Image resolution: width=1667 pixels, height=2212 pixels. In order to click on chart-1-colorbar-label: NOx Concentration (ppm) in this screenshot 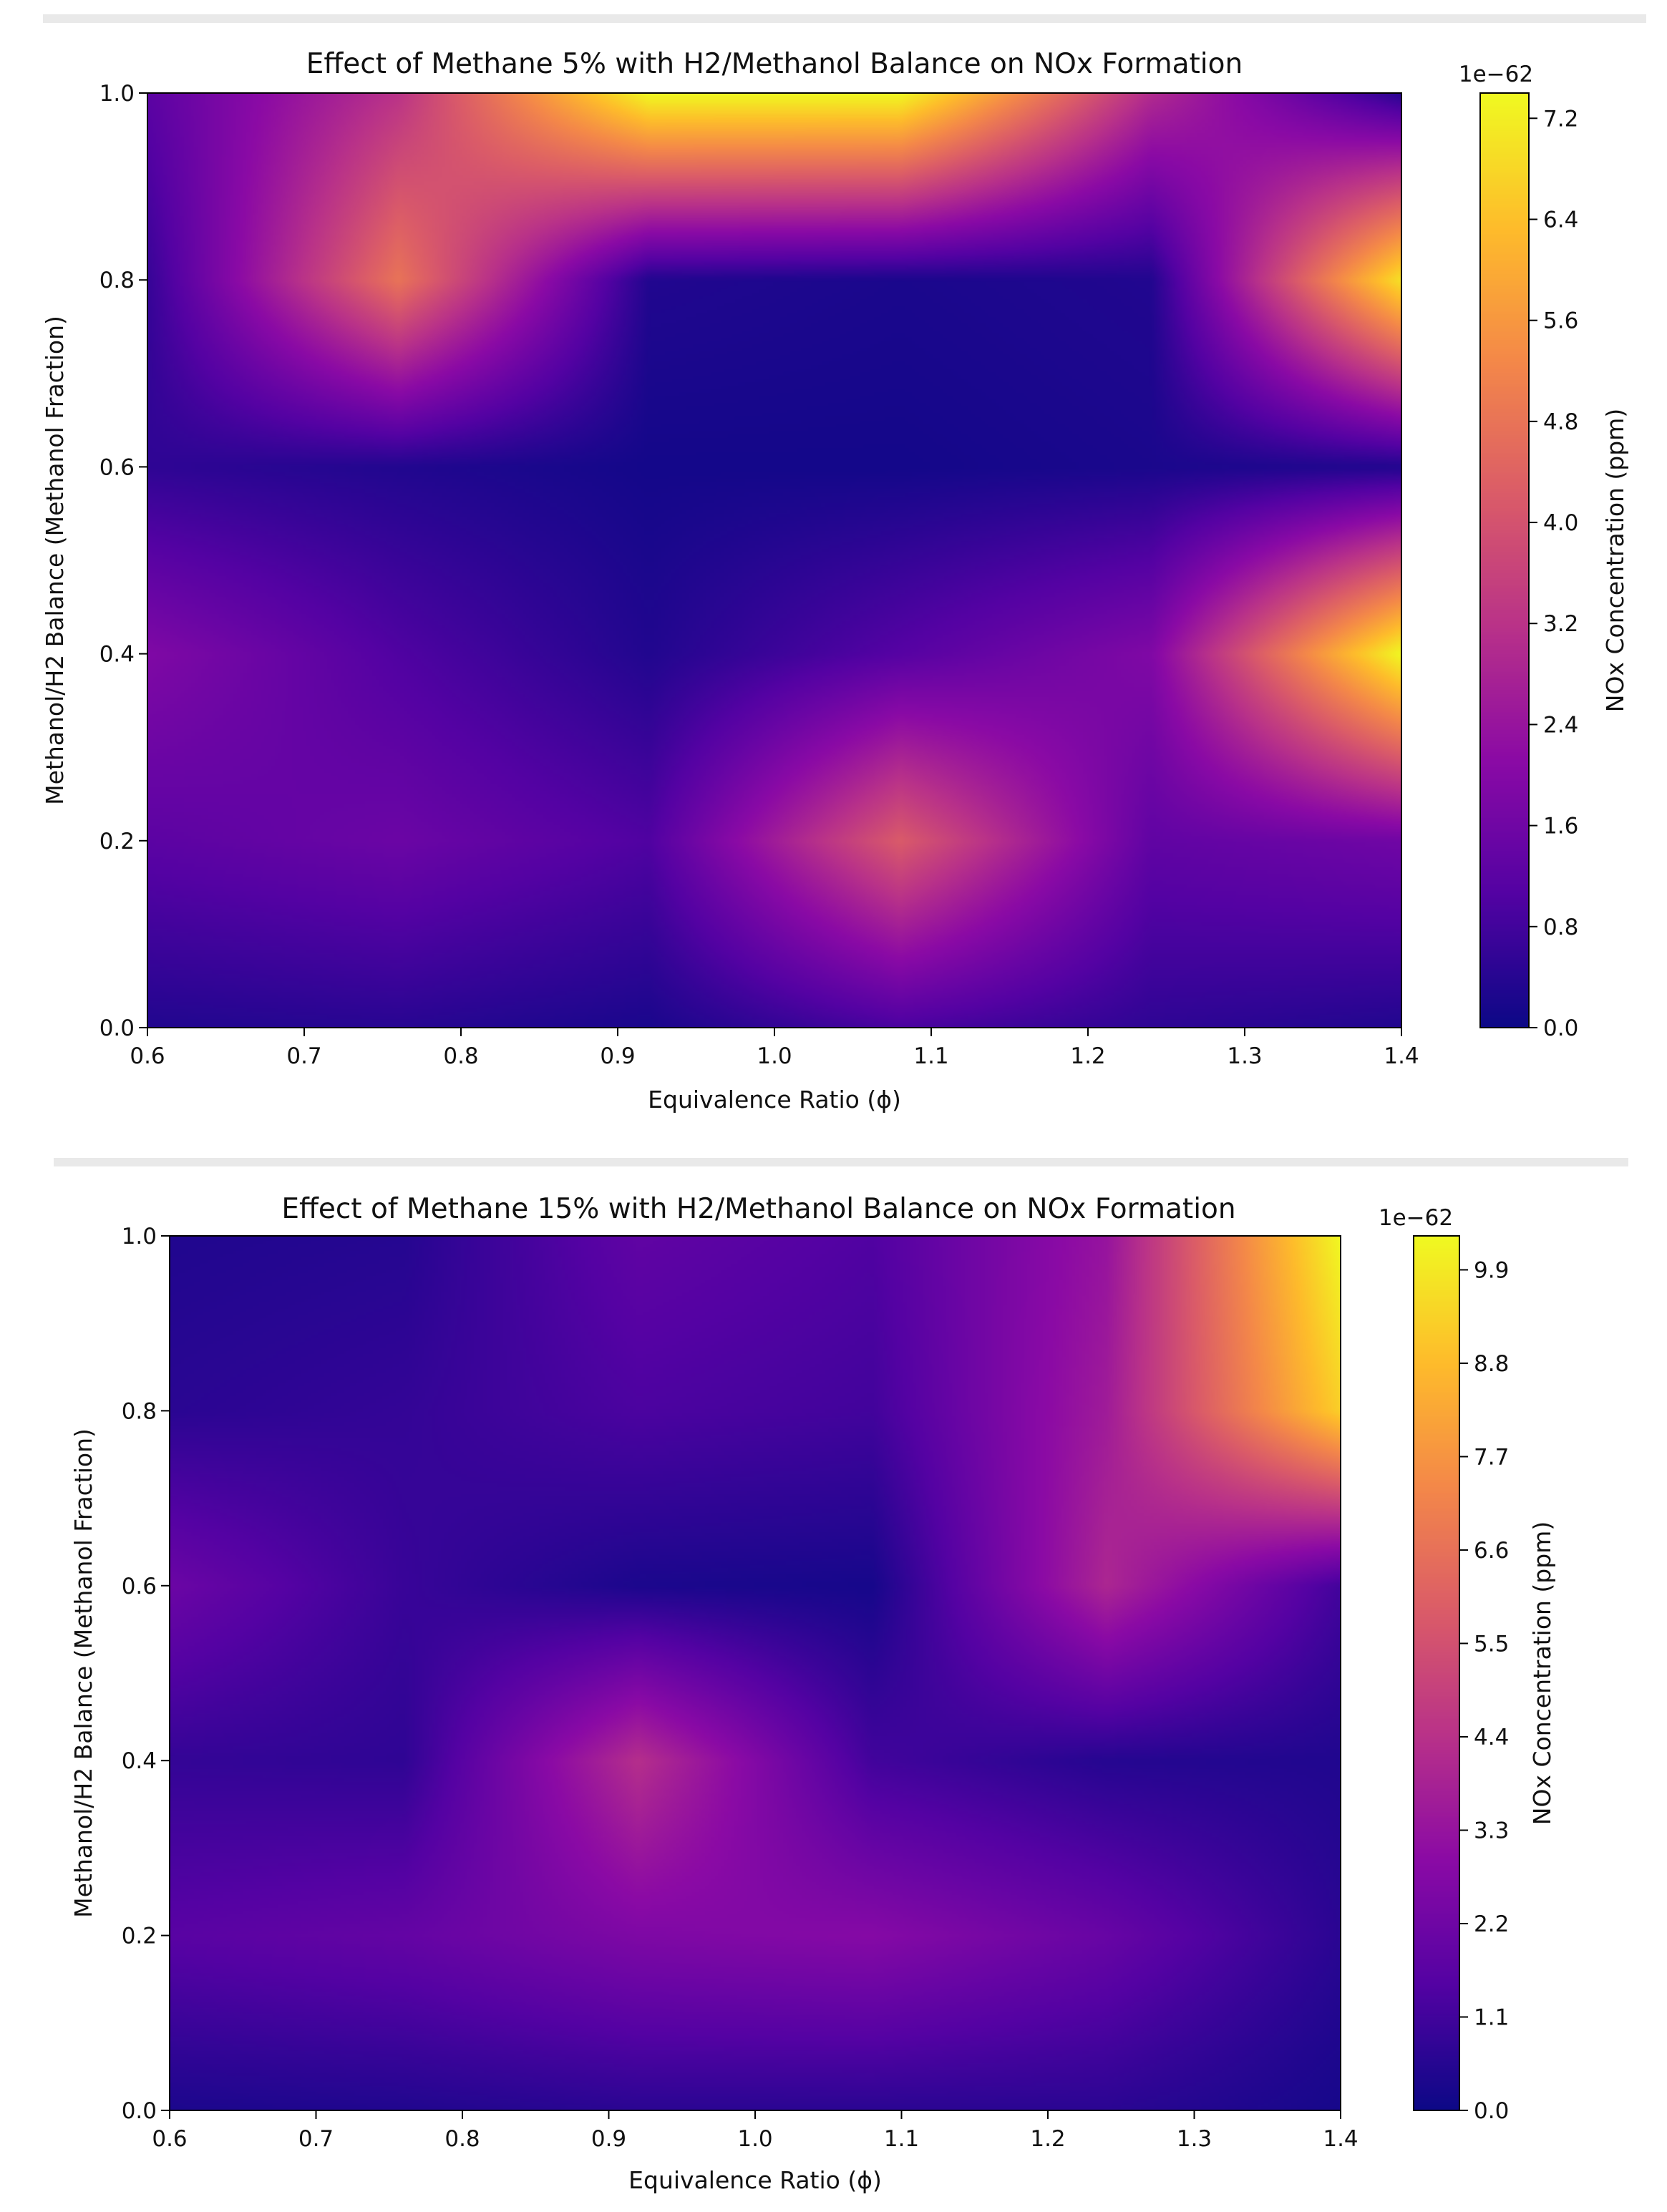, I will do `click(1615, 560)`.